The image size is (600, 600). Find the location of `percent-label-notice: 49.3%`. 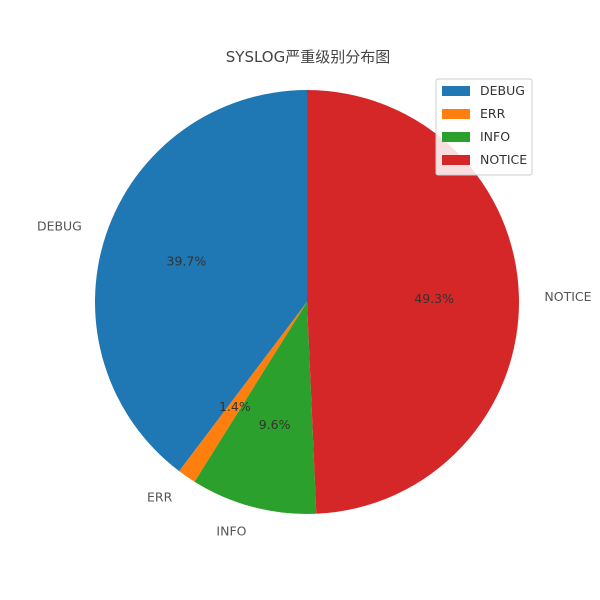

percent-label-notice: 49.3% is located at coordinates (434, 298).